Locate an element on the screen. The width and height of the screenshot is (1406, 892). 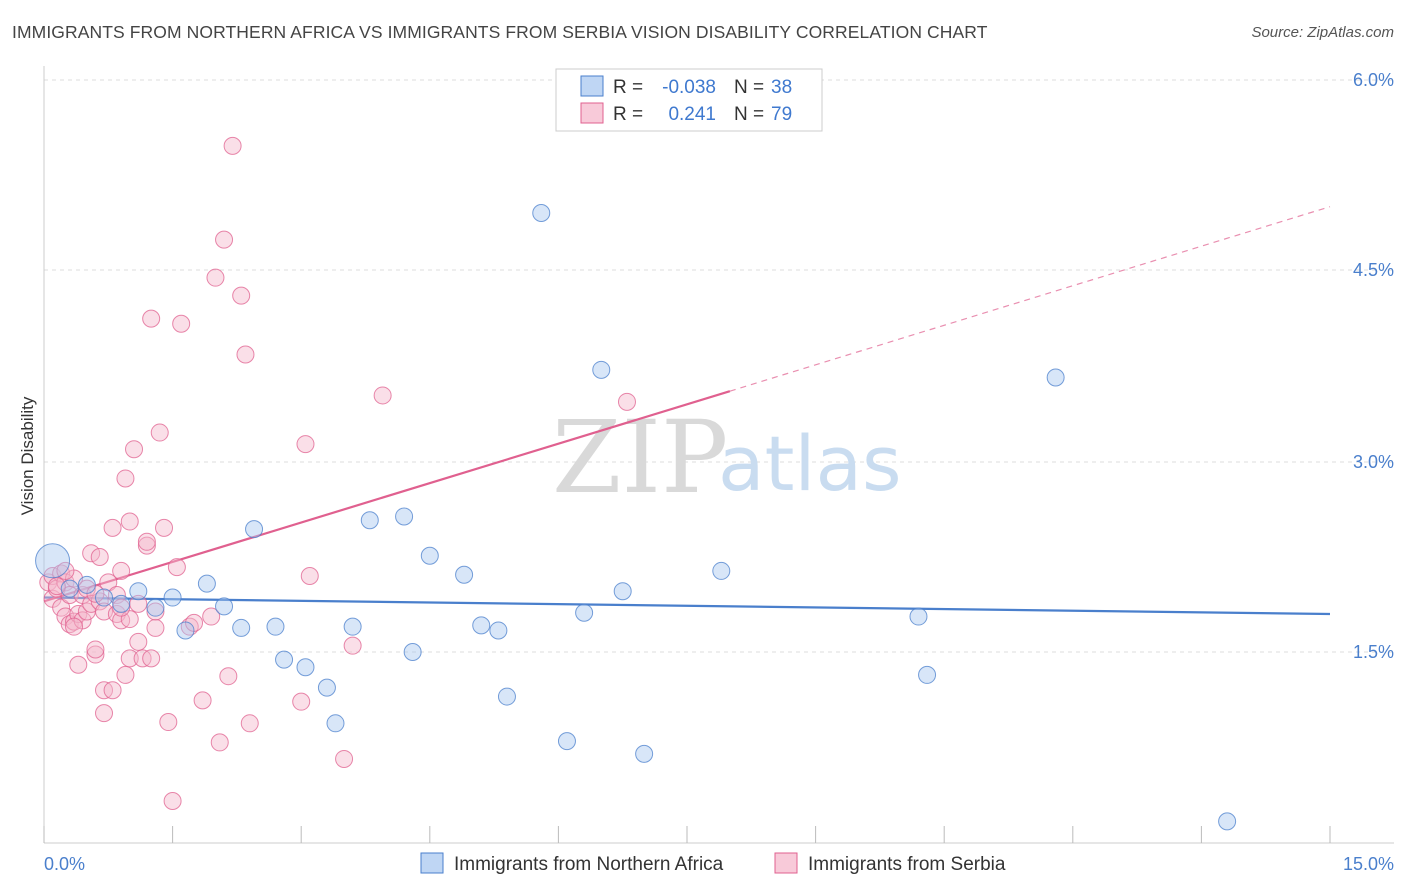
legend-swatch-pink is located at coordinates (592, 113).